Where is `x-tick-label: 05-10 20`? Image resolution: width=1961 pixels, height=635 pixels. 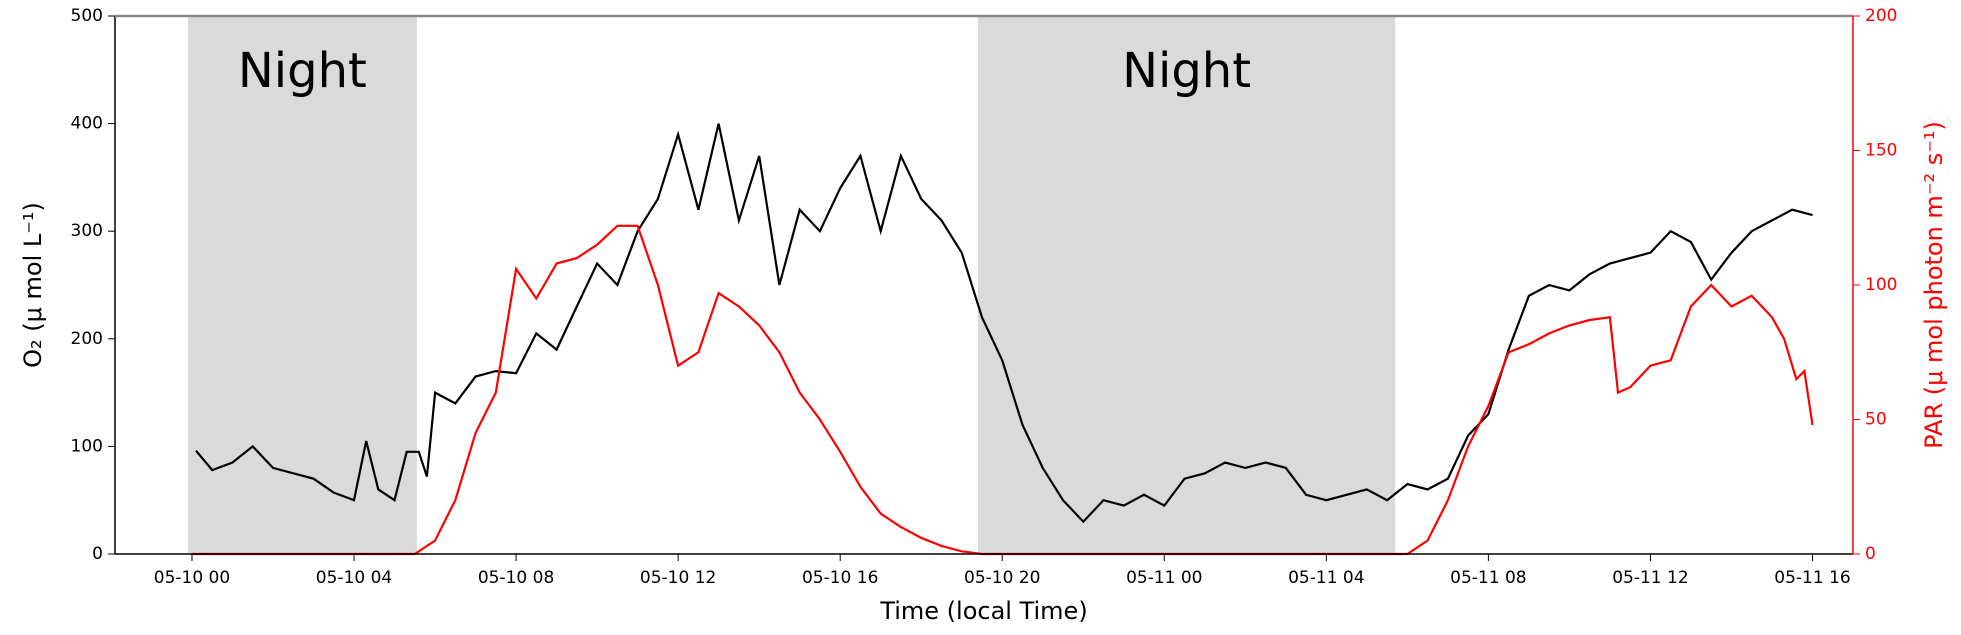
x-tick-label: 05-10 20 is located at coordinates (1002, 578).